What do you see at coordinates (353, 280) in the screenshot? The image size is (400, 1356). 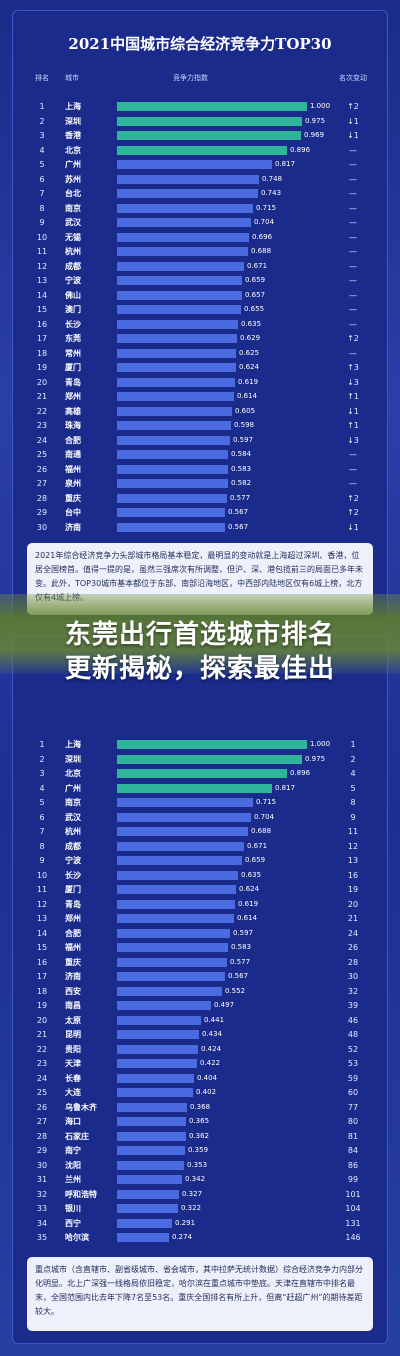 I see `change-label: —` at bounding box center [353, 280].